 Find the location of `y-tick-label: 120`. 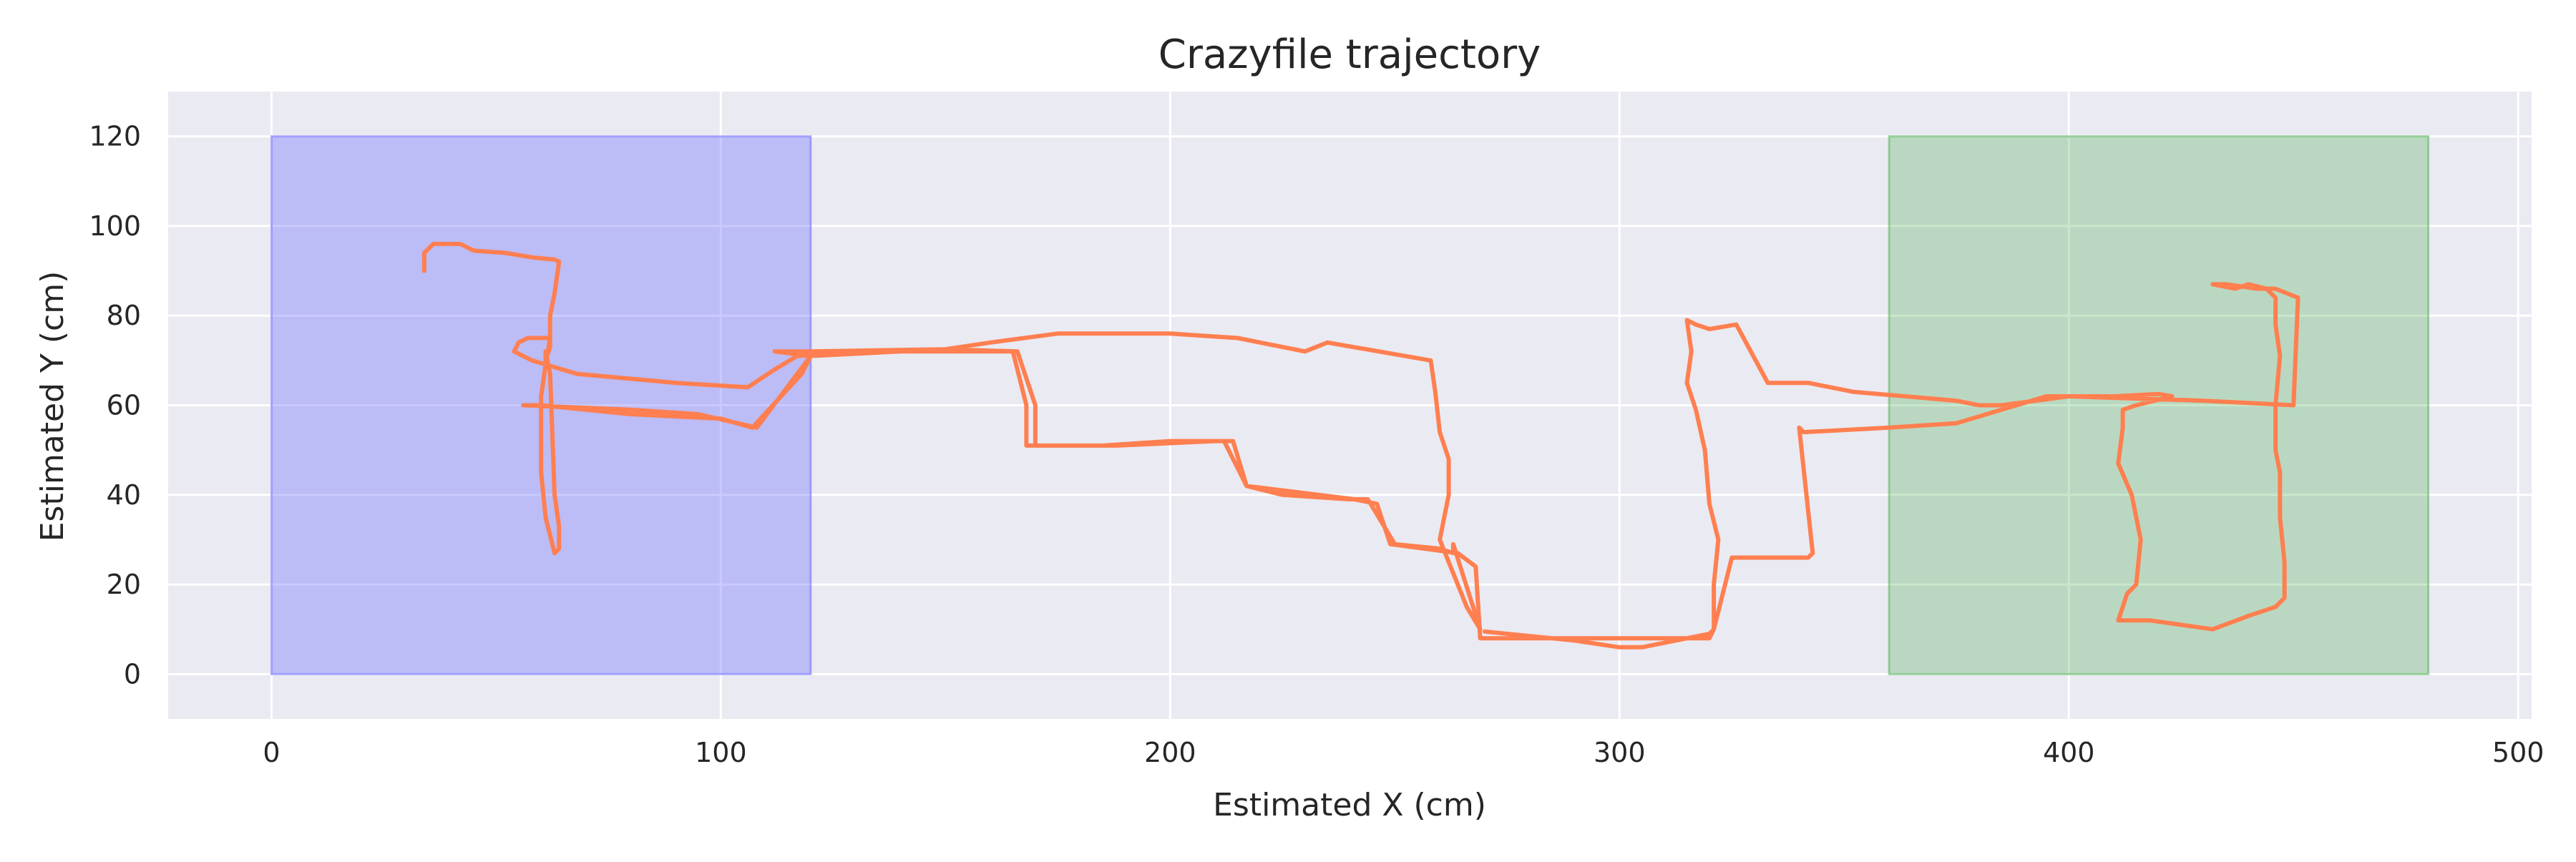

y-tick-label: 120 is located at coordinates (115, 137).